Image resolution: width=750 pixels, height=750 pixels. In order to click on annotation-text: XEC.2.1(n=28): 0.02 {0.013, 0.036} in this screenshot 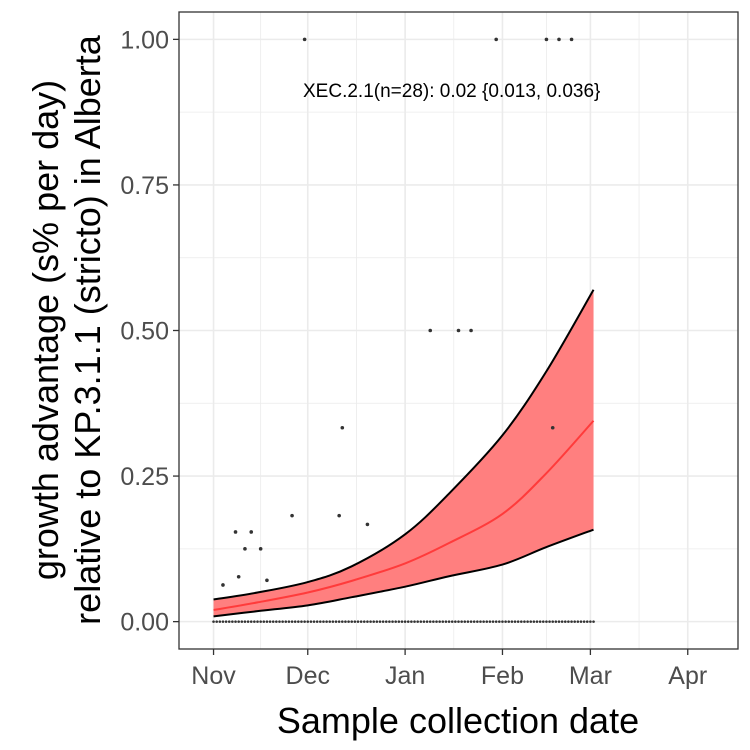, I will do `click(451, 91)`.